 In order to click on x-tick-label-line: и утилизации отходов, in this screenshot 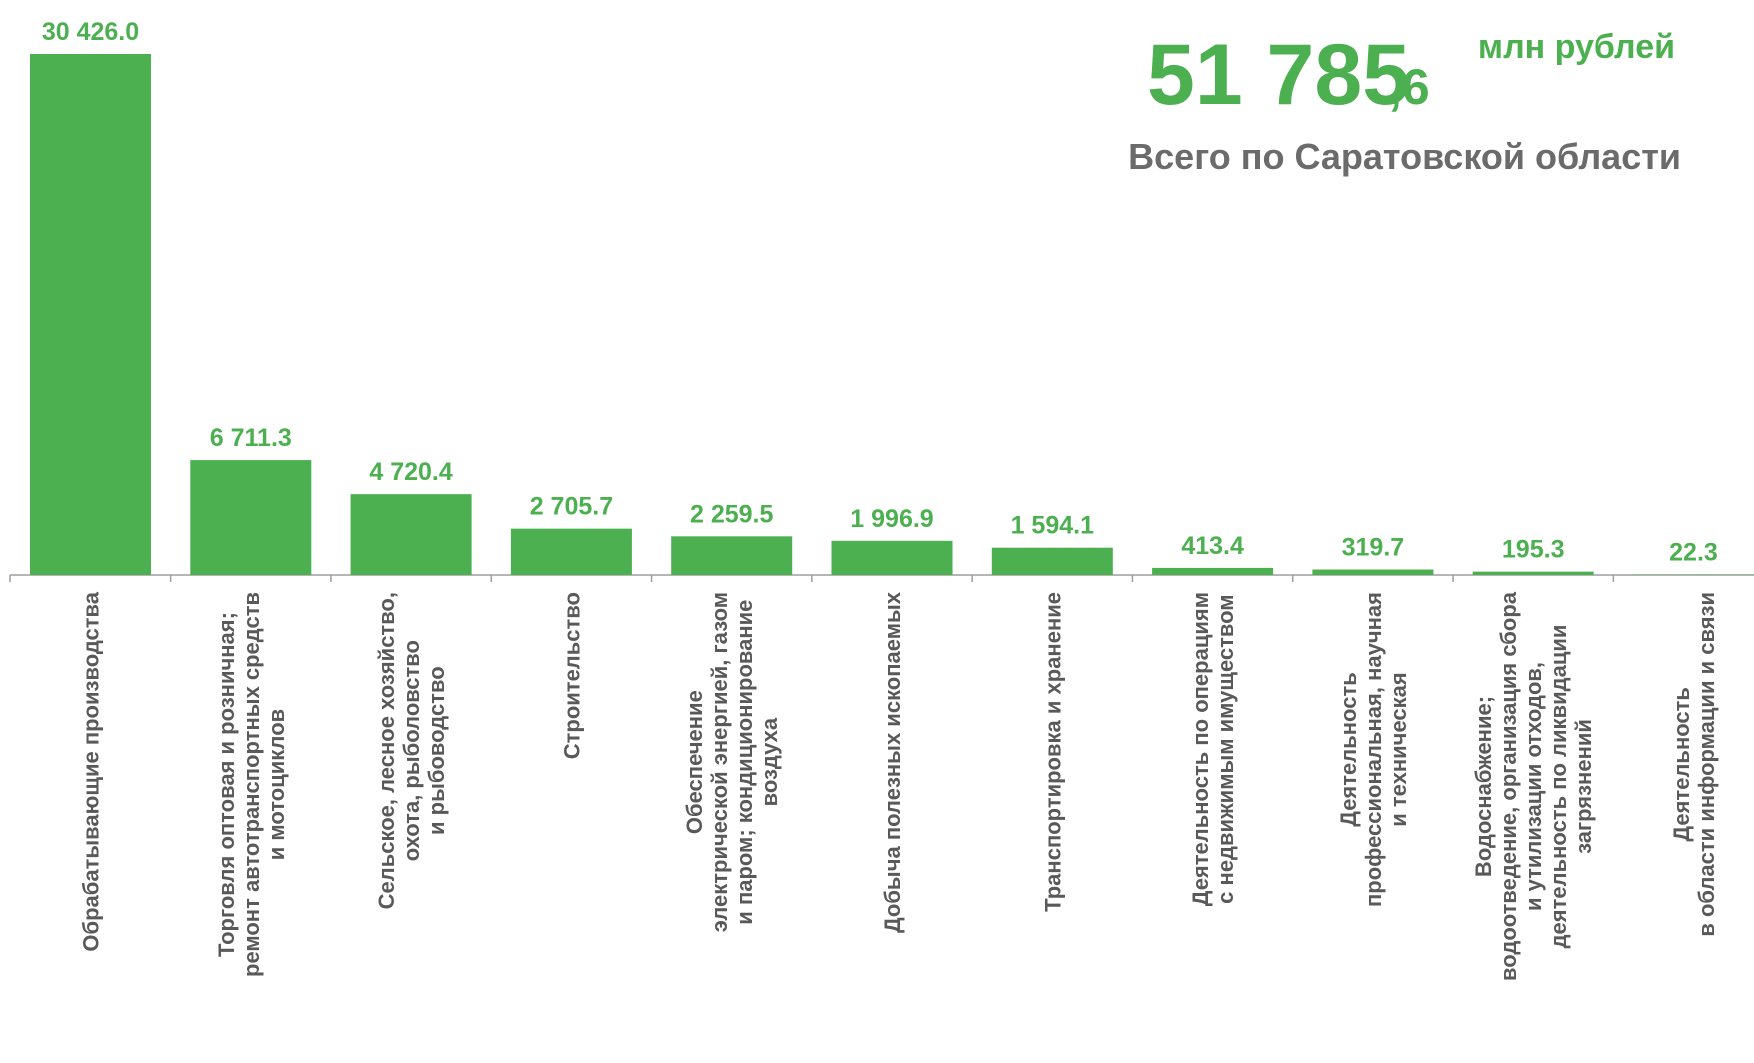, I will do `click(1533, 786)`.